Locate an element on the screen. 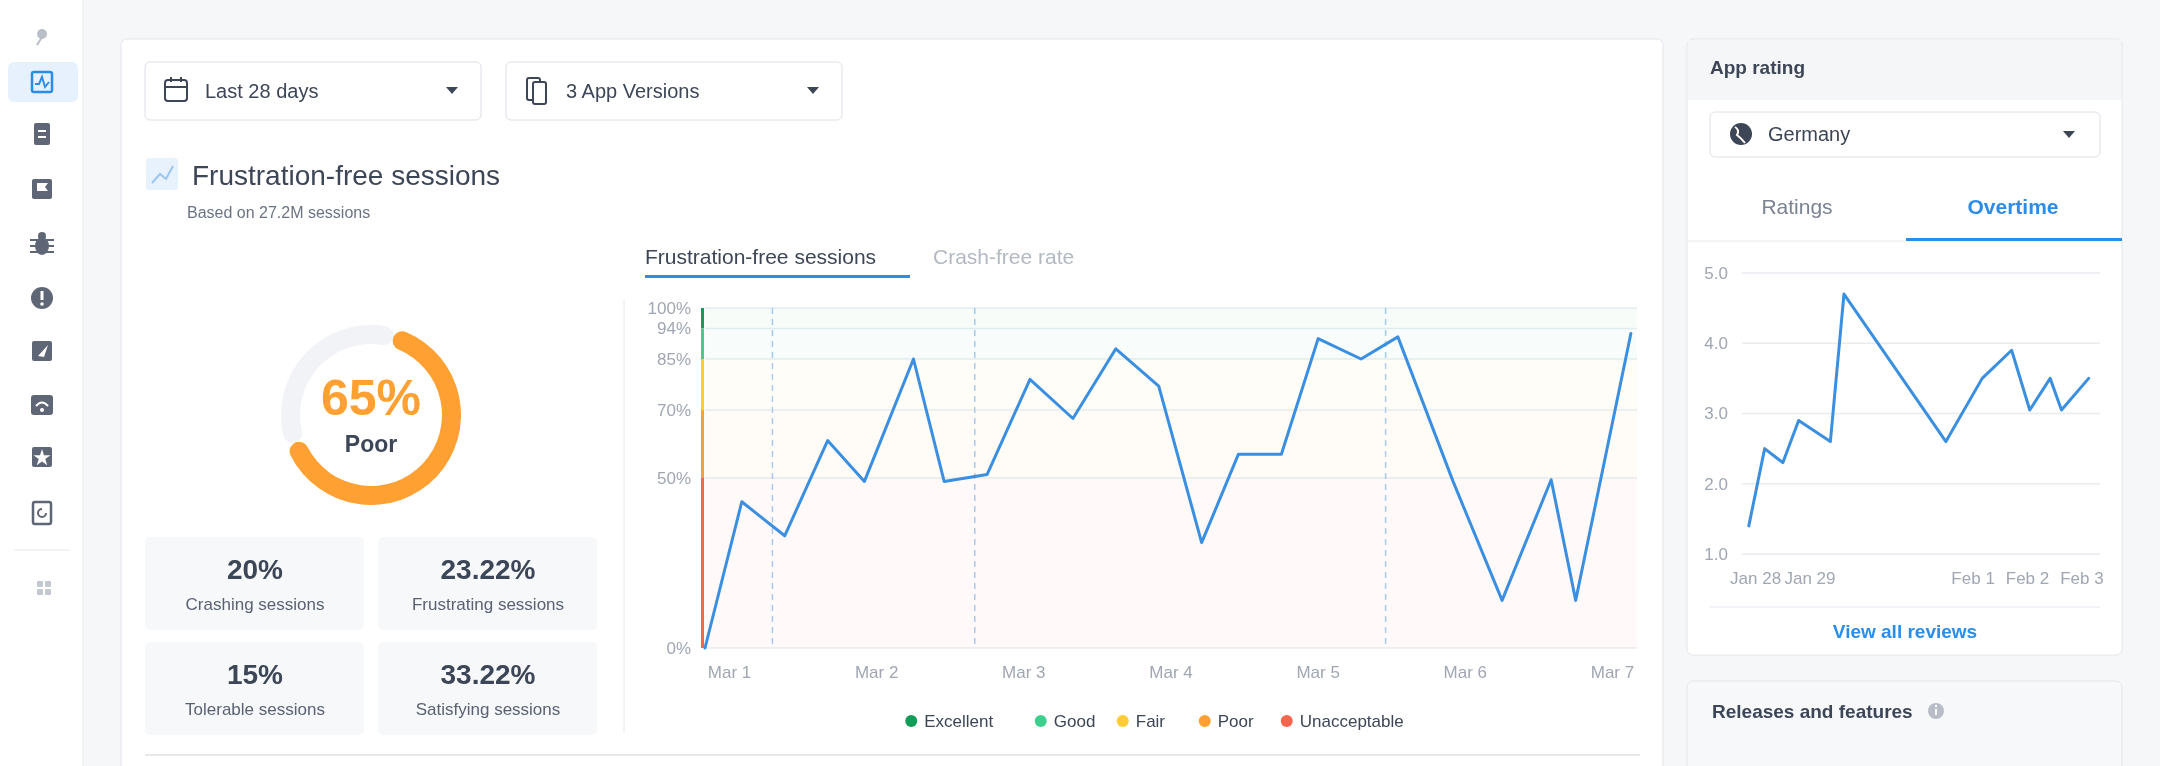  legend-label: Poor is located at coordinates (1235, 721).